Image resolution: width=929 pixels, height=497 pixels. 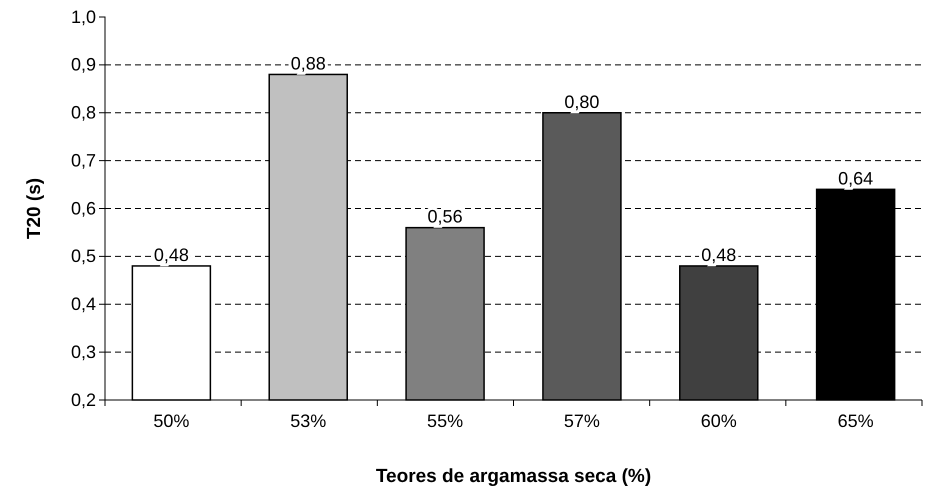 What do you see at coordinates (83, 64) in the screenshot?
I see `y-tick-label: 0,9` at bounding box center [83, 64].